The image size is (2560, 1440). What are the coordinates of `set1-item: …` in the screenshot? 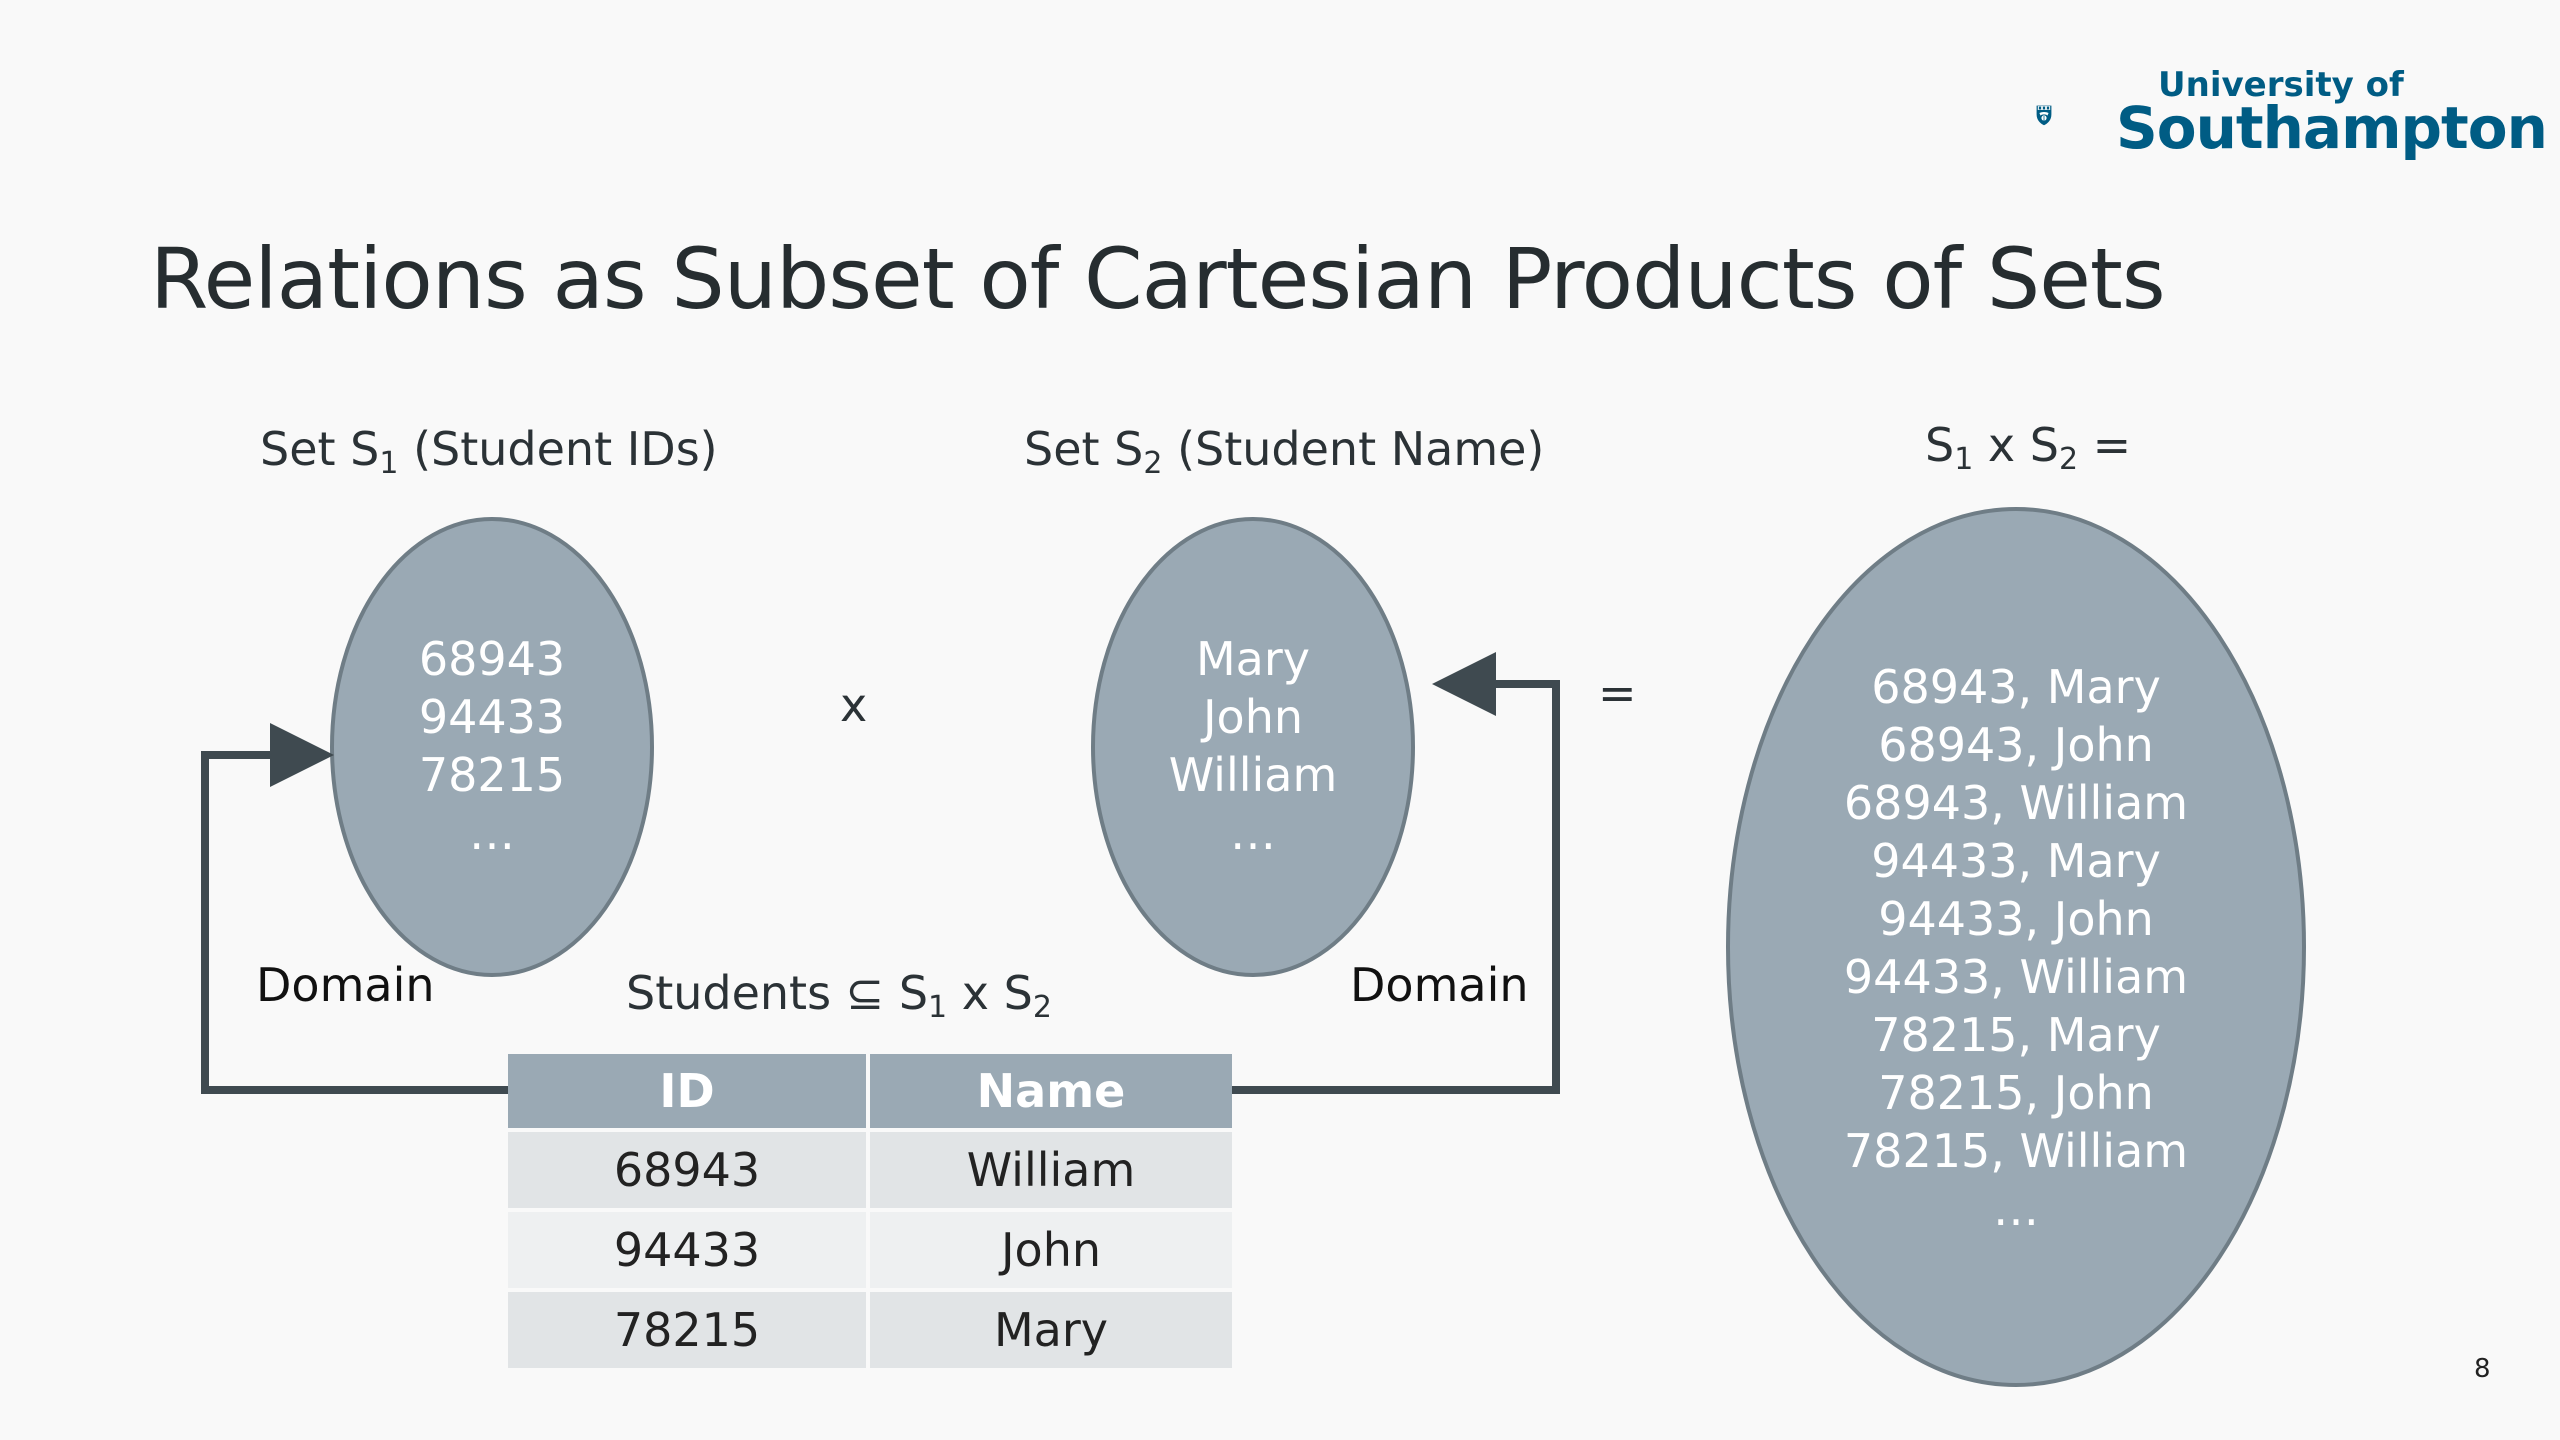 It's located at (492, 833).